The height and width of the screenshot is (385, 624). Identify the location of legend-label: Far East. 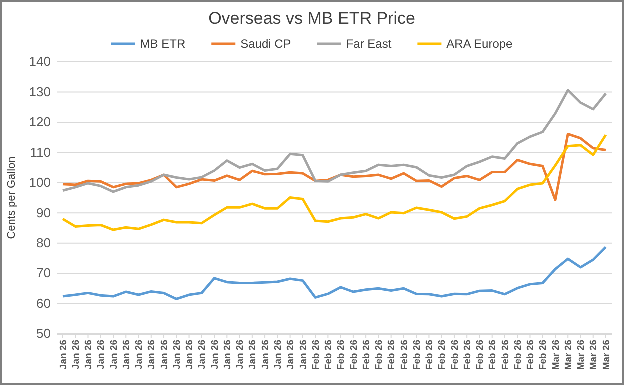
(369, 44).